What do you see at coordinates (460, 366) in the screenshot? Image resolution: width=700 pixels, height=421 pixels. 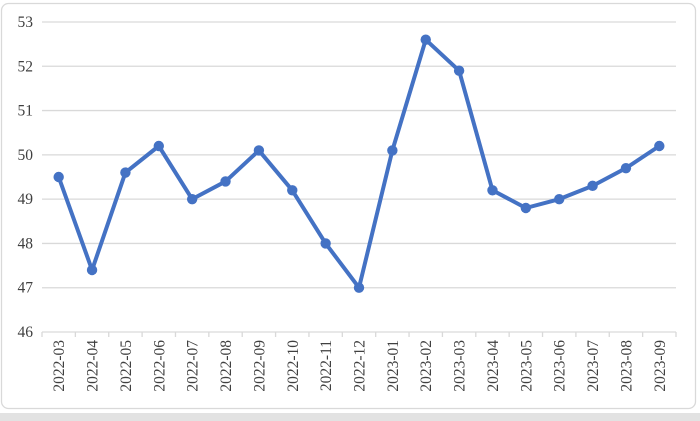 I see `x-axis-tick-label: 2023-03` at bounding box center [460, 366].